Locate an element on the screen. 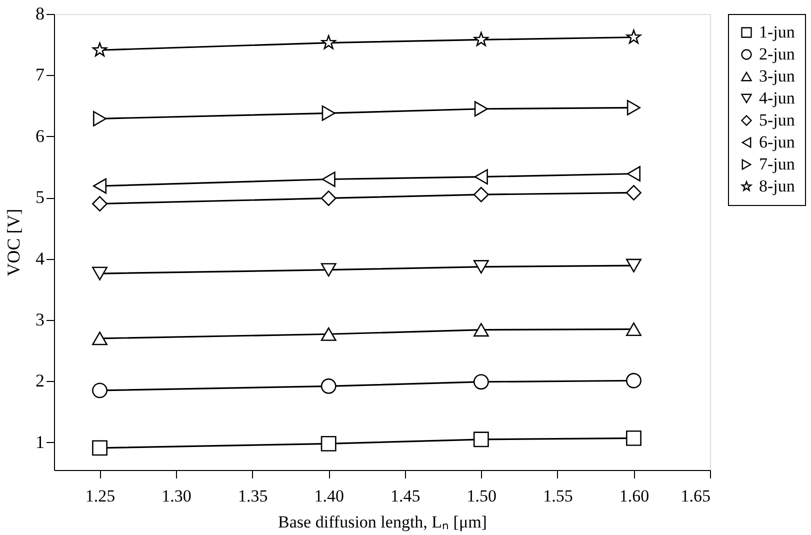  x-tick-label: 1.45 is located at coordinates (405, 496).